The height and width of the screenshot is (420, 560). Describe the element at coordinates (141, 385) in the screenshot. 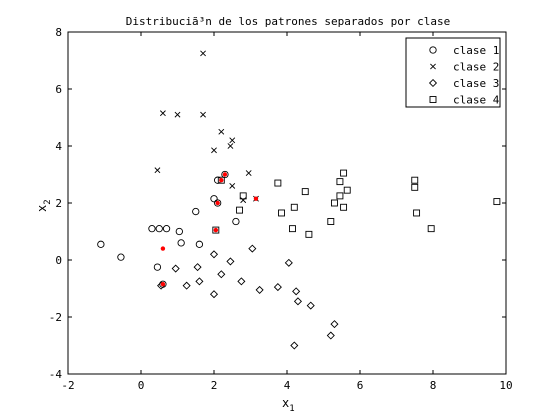

I see `x-tick-label: 0` at that location.